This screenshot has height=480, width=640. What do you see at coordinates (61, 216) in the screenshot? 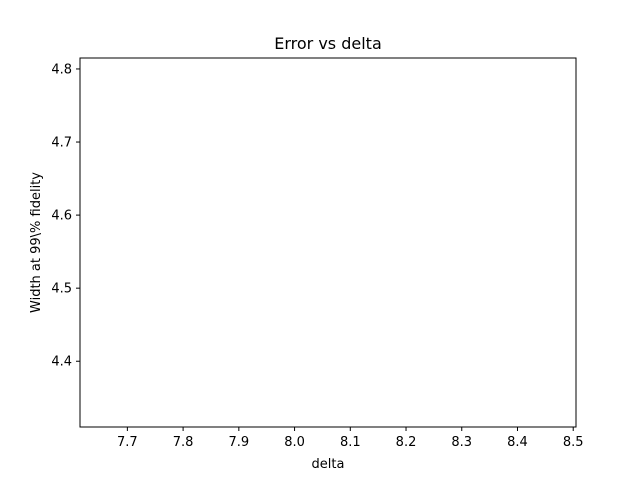
I see `y-tick-label: 4.6` at bounding box center [61, 216].